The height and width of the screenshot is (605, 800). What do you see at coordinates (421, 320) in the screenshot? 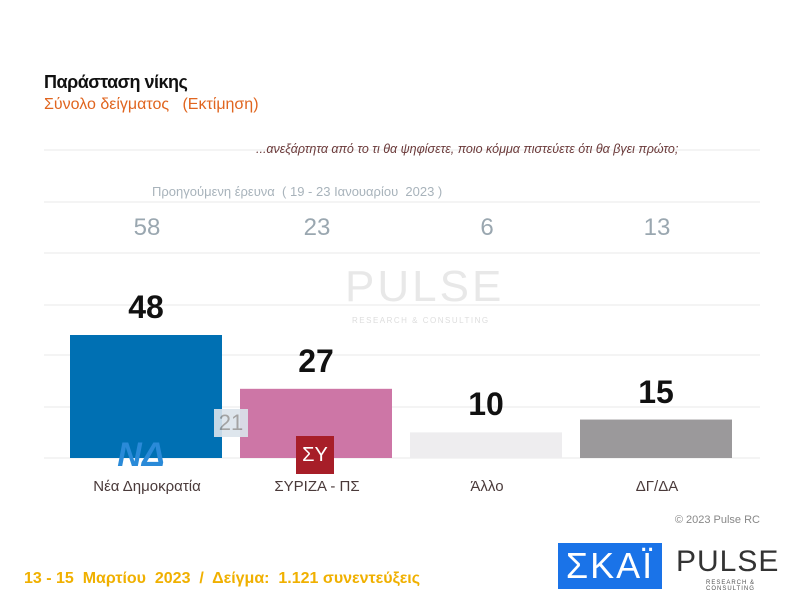
I see `pulse-watermark-sub: RESEARCH & CONSULTING` at bounding box center [421, 320].